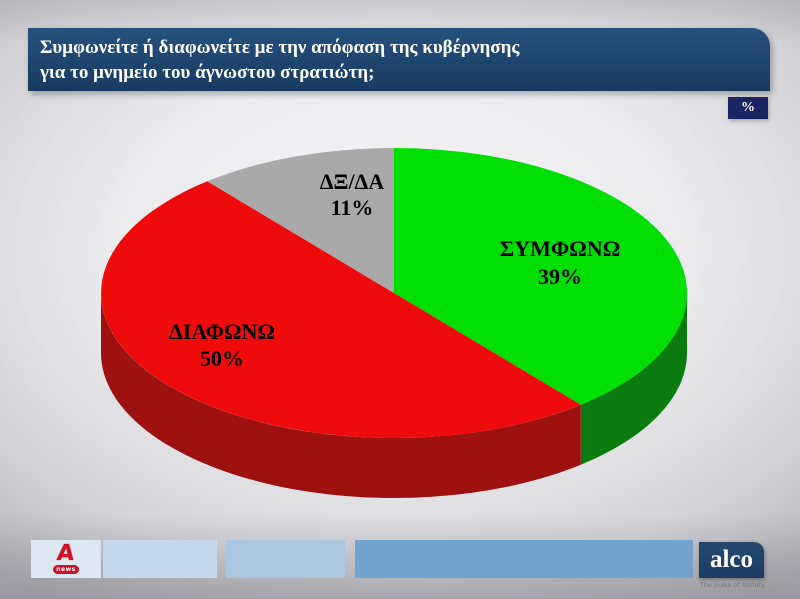 This screenshot has height=599, width=800. What do you see at coordinates (66, 553) in the screenshot?
I see `alpha-letter-icon: A` at bounding box center [66, 553].